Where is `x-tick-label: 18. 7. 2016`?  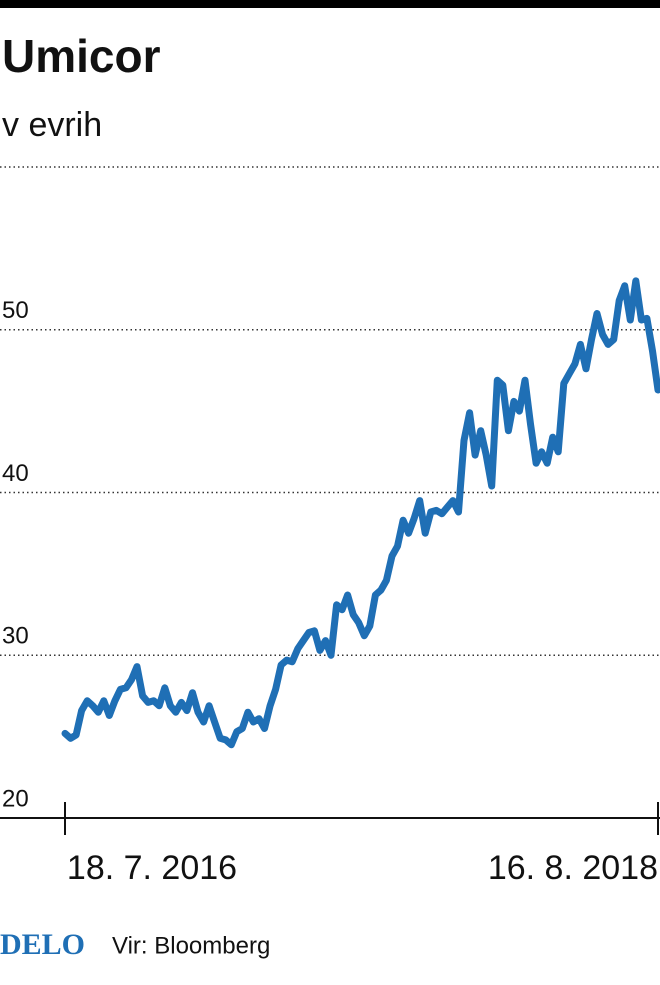 x-tick-label: 18. 7. 2016 is located at coordinates (152, 868).